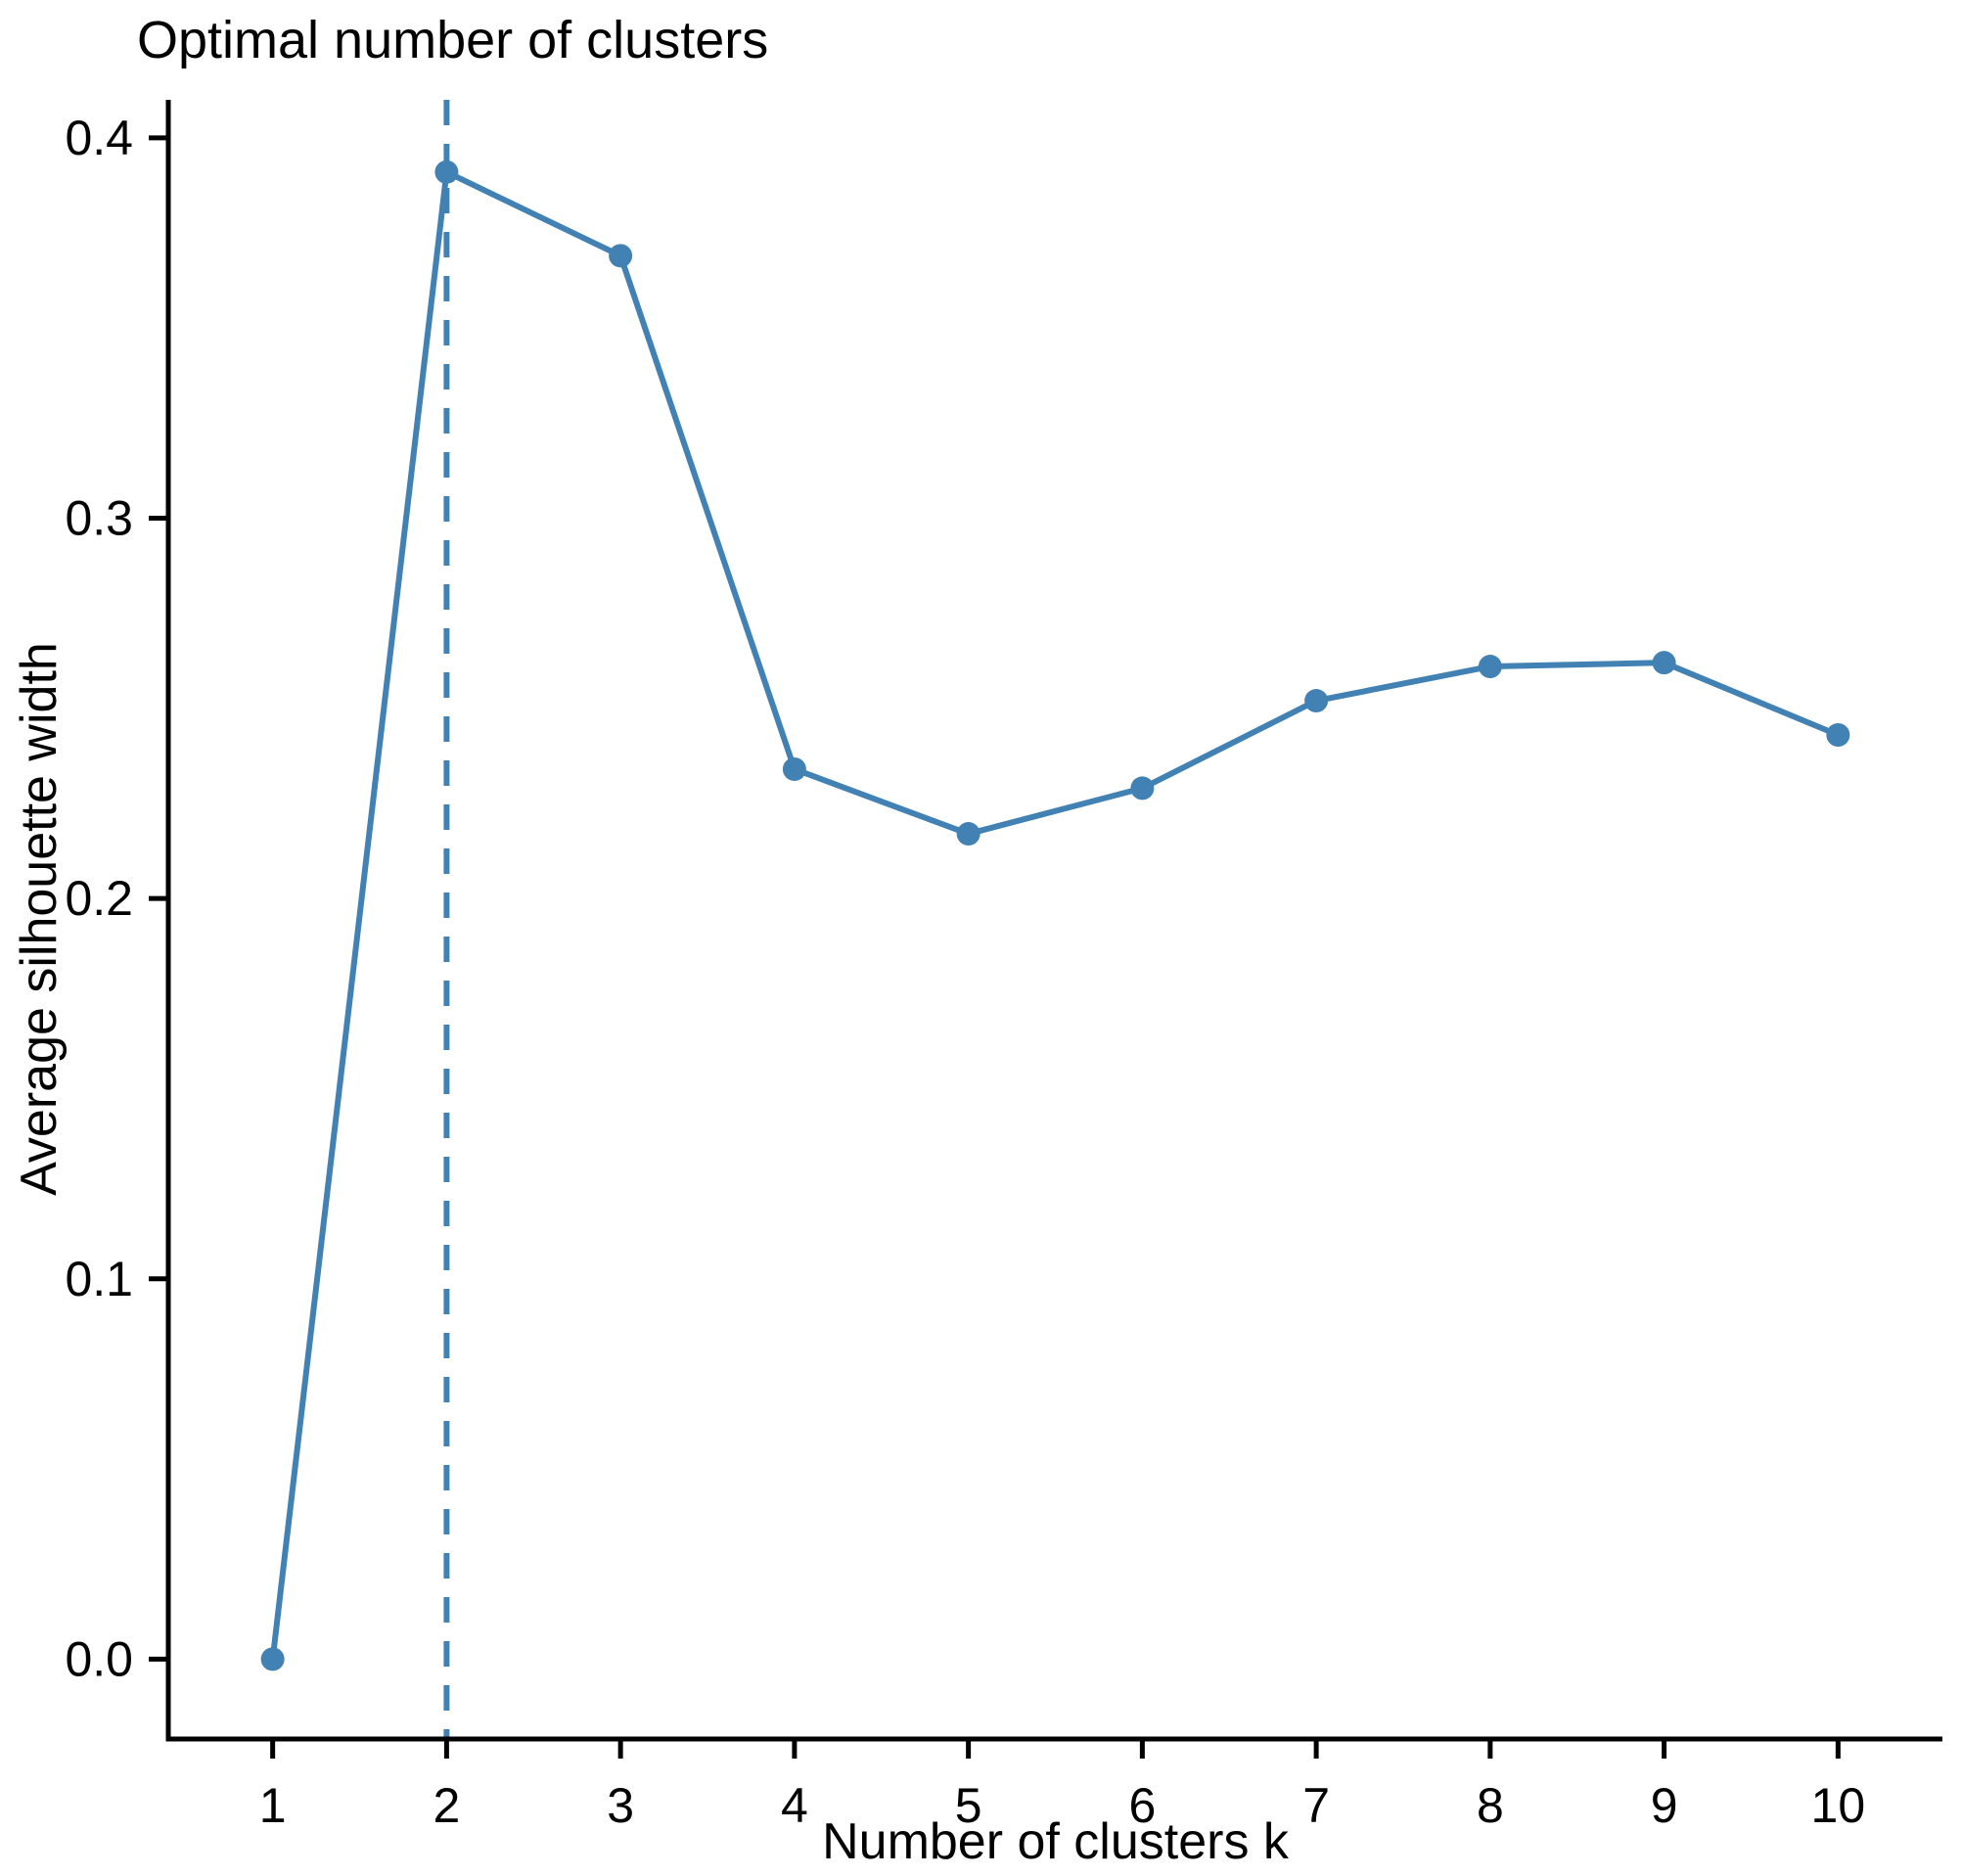 The width and height of the screenshot is (1961, 1876). Describe the element at coordinates (1316, 701) in the screenshot. I see `data-point-k7` at that location.